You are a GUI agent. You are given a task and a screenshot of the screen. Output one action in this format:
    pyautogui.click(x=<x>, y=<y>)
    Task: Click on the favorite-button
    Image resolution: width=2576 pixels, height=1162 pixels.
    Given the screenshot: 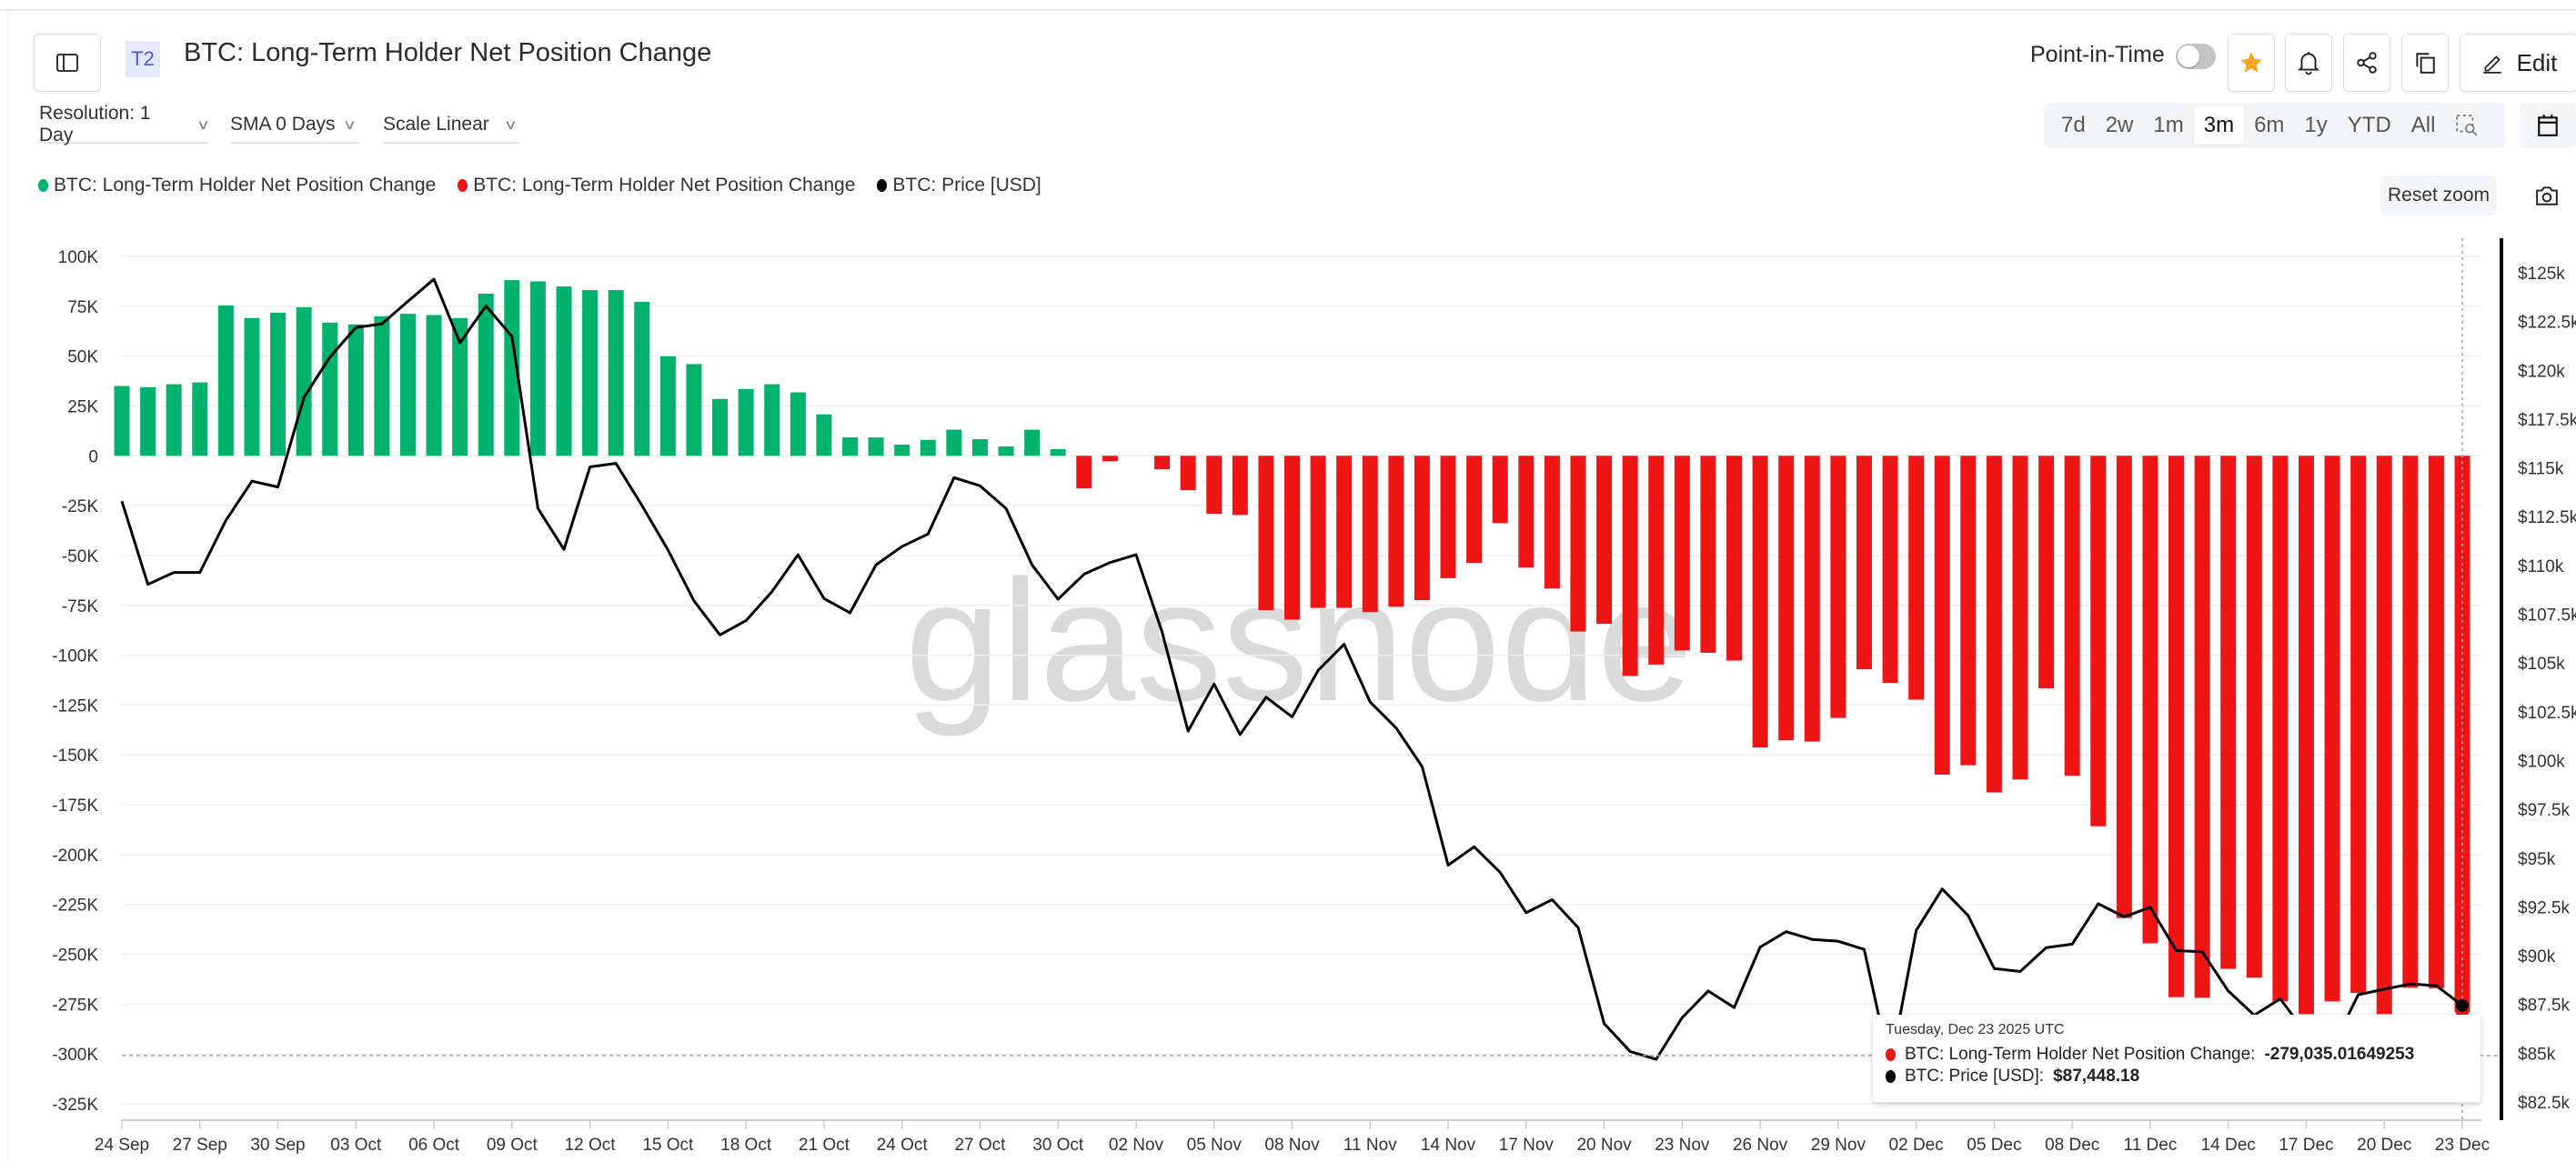 What is the action you would take?
    pyautogui.click(x=2251, y=63)
    